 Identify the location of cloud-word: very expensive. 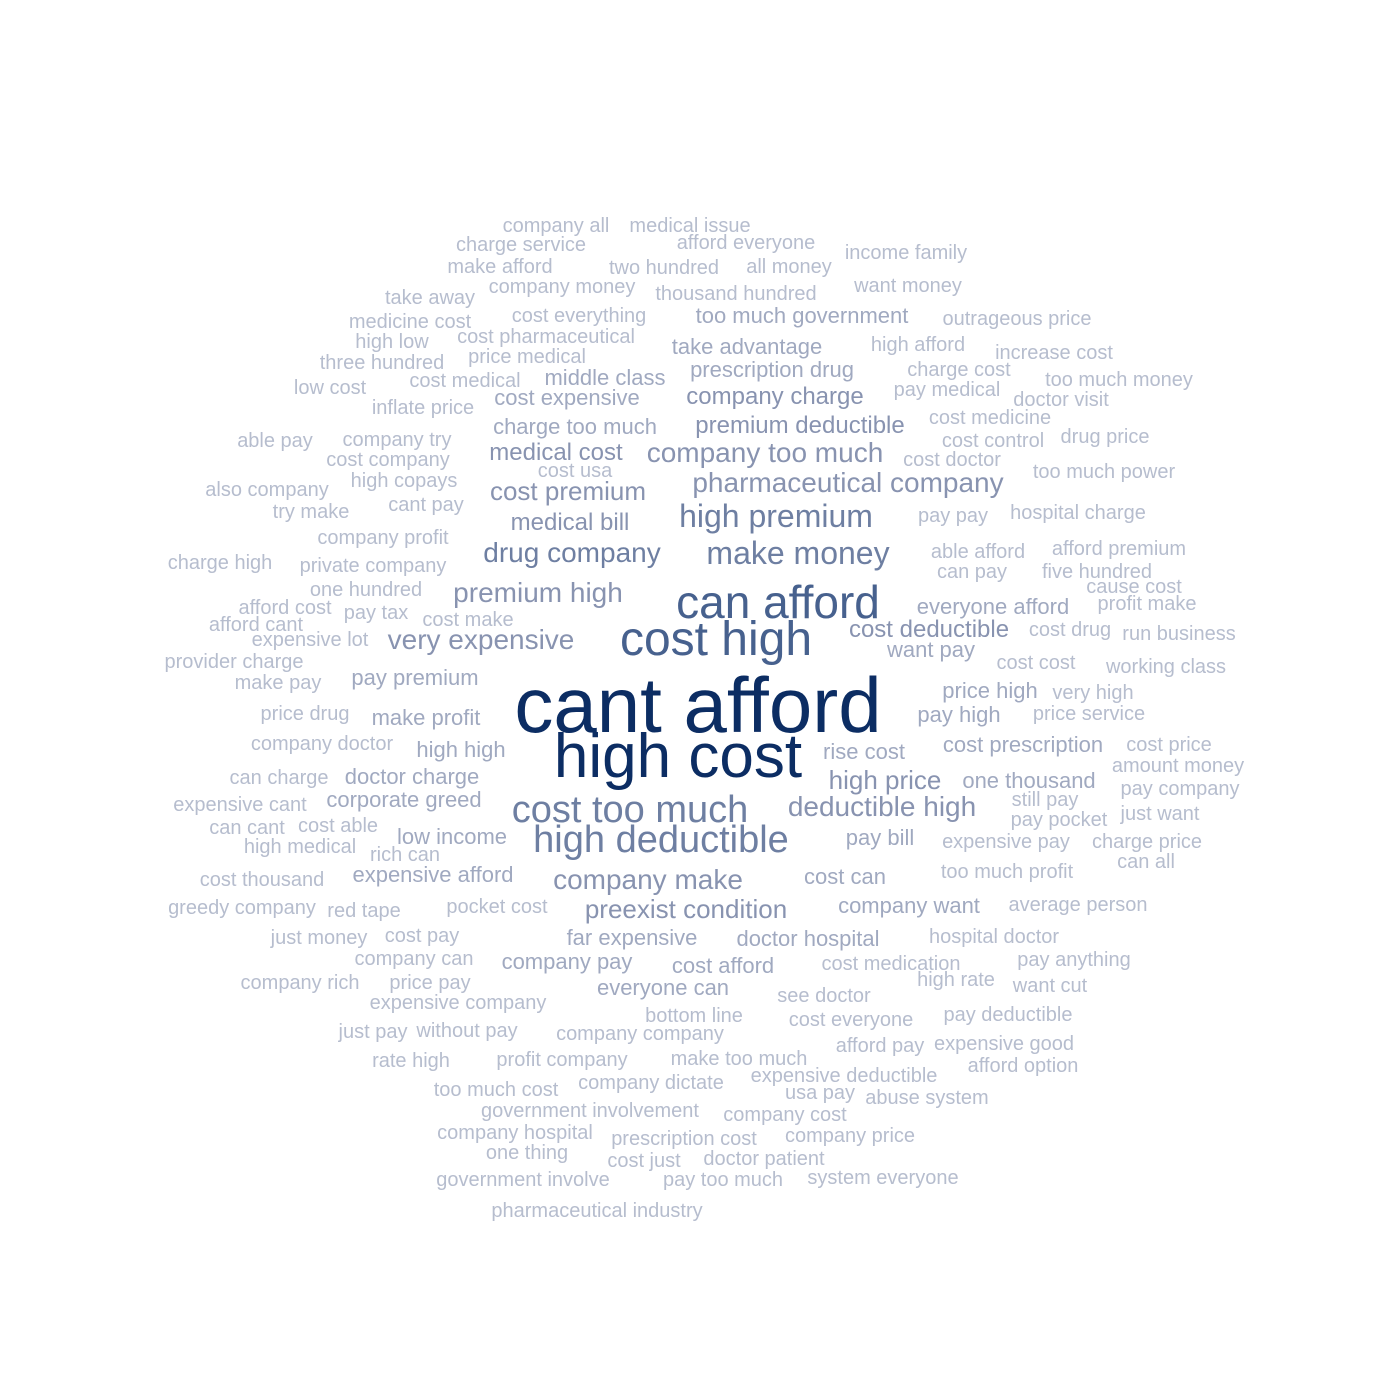
(481, 639).